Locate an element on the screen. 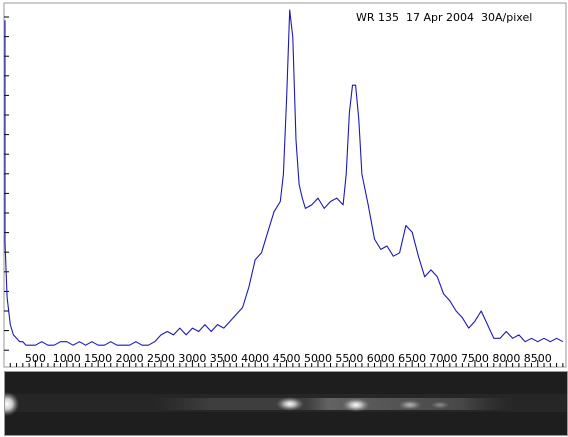  x-tick-label: 6500 is located at coordinates (412, 358).